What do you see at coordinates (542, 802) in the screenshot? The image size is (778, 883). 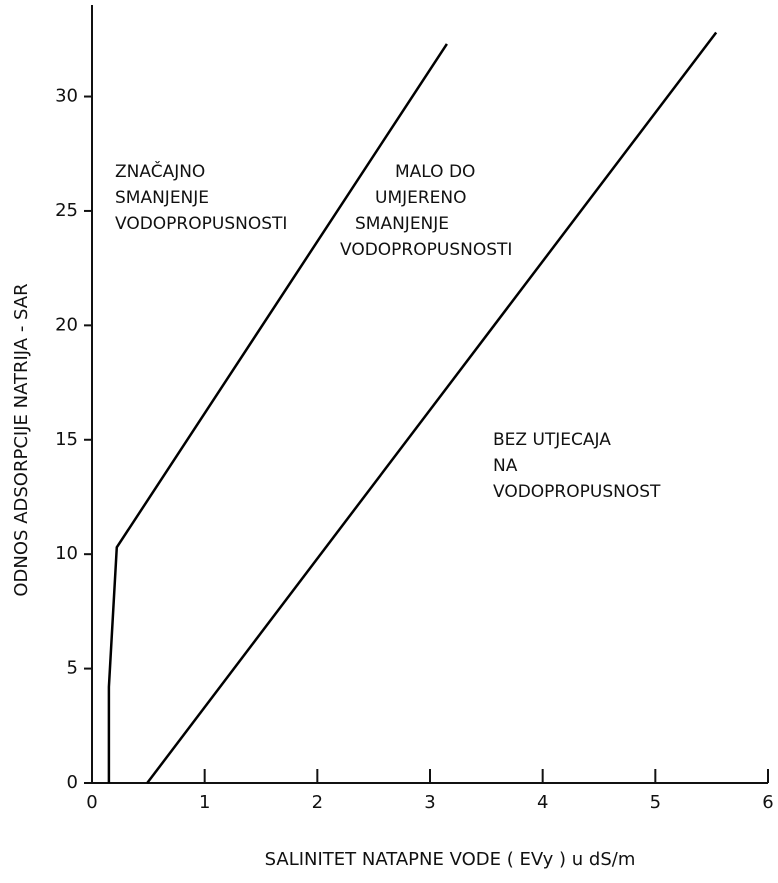 I see `x-tick-label: 4` at bounding box center [542, 802].